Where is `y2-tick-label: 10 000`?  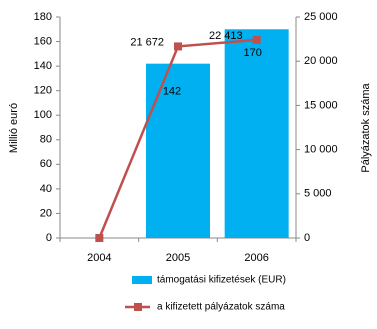
y2-tick-label: 10 000 is located at coordinates (321, 150).